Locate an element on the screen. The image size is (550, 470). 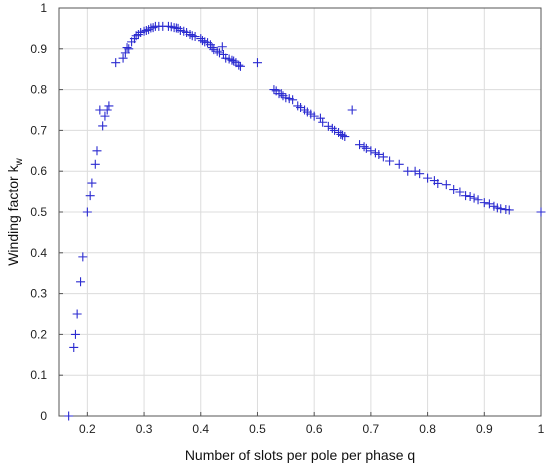
x-axis-title: Number of slots per pole per phase q is located at coordinates (300, 455).